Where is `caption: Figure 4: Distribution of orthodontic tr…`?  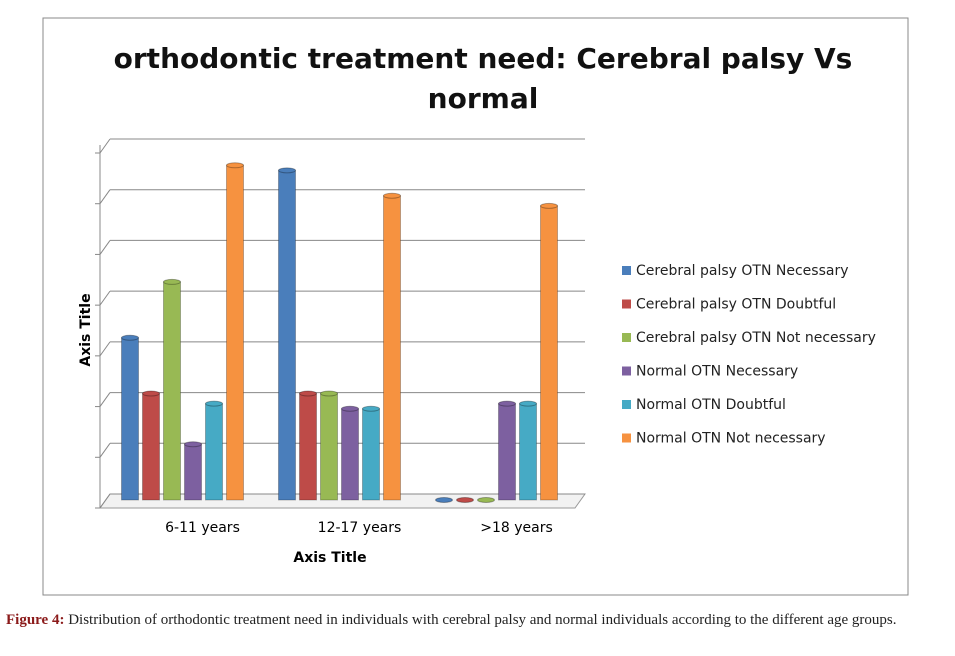 caption: Figure 4: Distribution of orthodontic tr… is located at coordinates (478, 620).